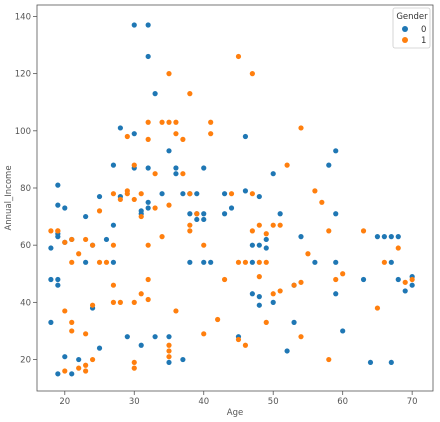 The height and width of the screenshot is (422, 440). Describe the element at coordinates (412, 17) in the screenshot. I see `legend-title: Gender` at that location.